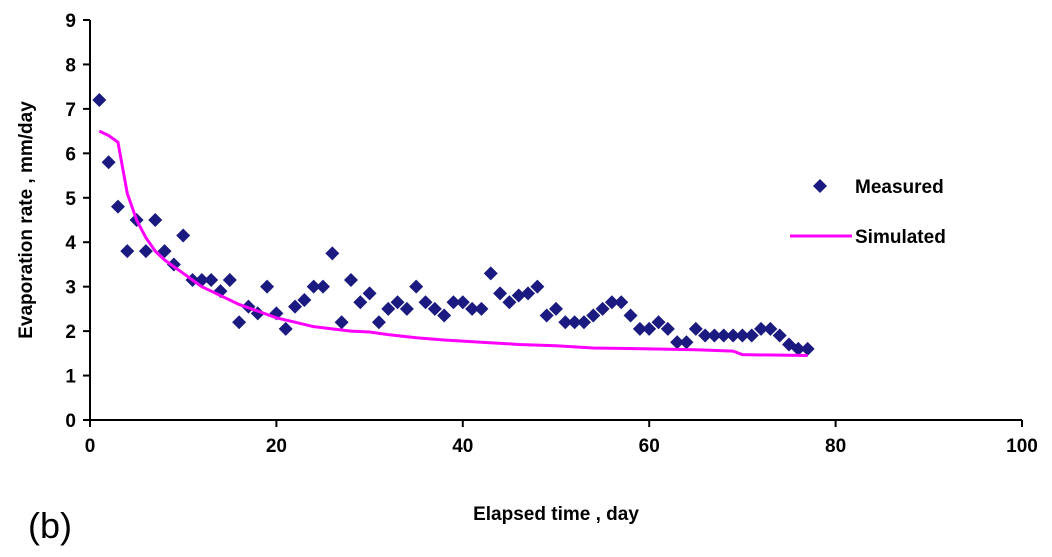 This screenshot has height=557, width=1052. Describe the element at coordinates (70, 332) in the screenshot. I see `y-tick-label: 2` at that location.